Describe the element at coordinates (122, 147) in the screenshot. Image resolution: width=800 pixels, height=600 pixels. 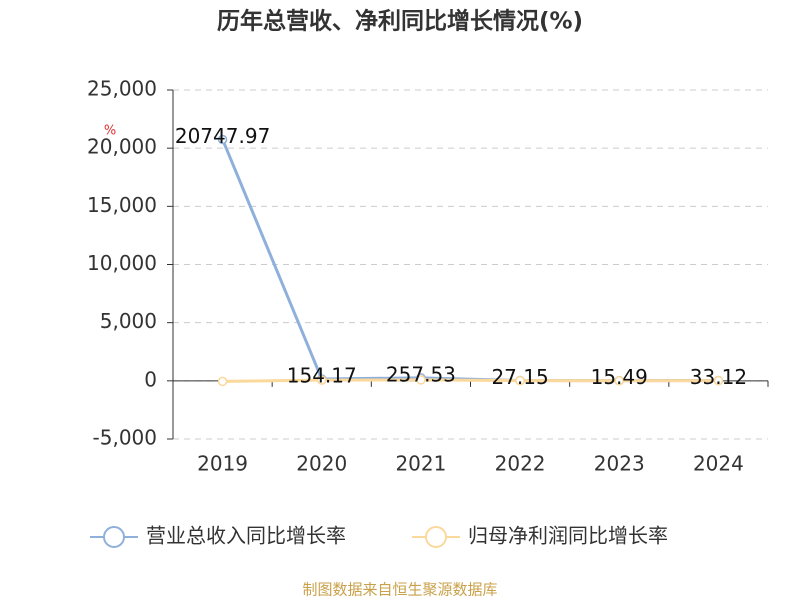
I see `y-tick-label: 20,000` at that location.